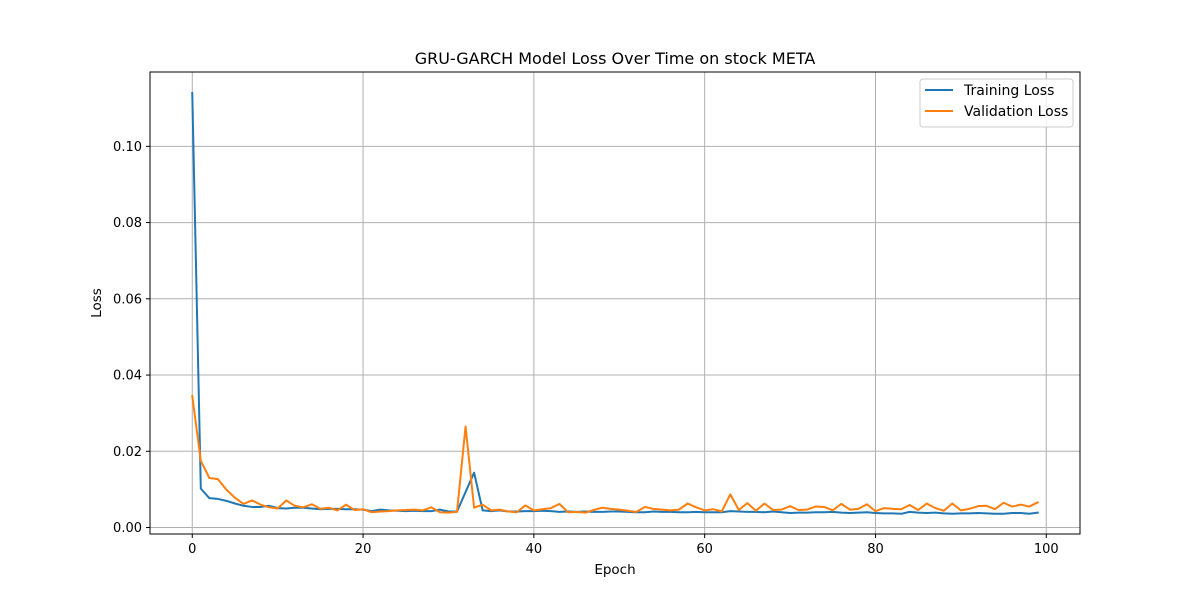  I want to click on x-axis-ticks: 0 20 40 60 80 100, so click(623, 545).